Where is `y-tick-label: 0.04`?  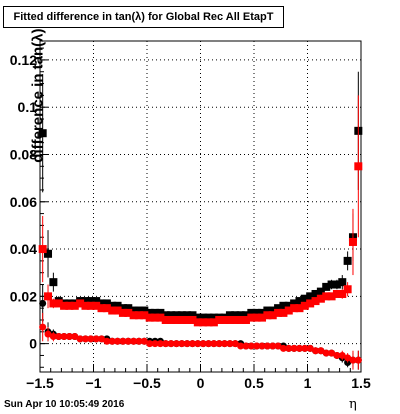 y-tick-label: 0.04 is located at coordinates (23, 249).